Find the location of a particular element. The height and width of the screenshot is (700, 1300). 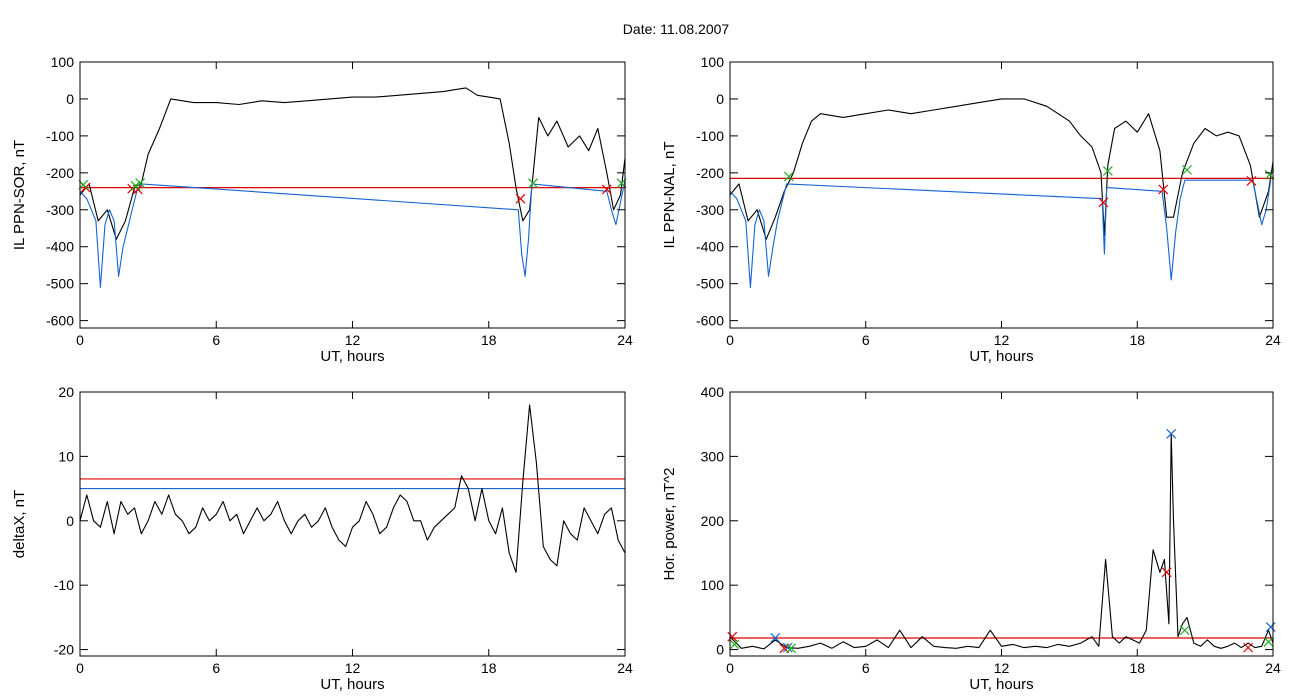

y-tick-label: 200 is located at coordinates (713, 521).